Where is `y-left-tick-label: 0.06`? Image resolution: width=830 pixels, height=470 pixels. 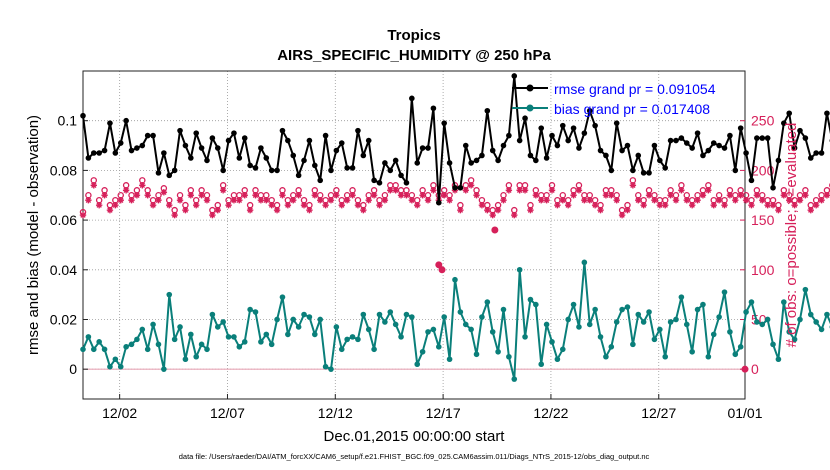
y-left-tick-label: 0.06 is located at coordinates (63, 220).